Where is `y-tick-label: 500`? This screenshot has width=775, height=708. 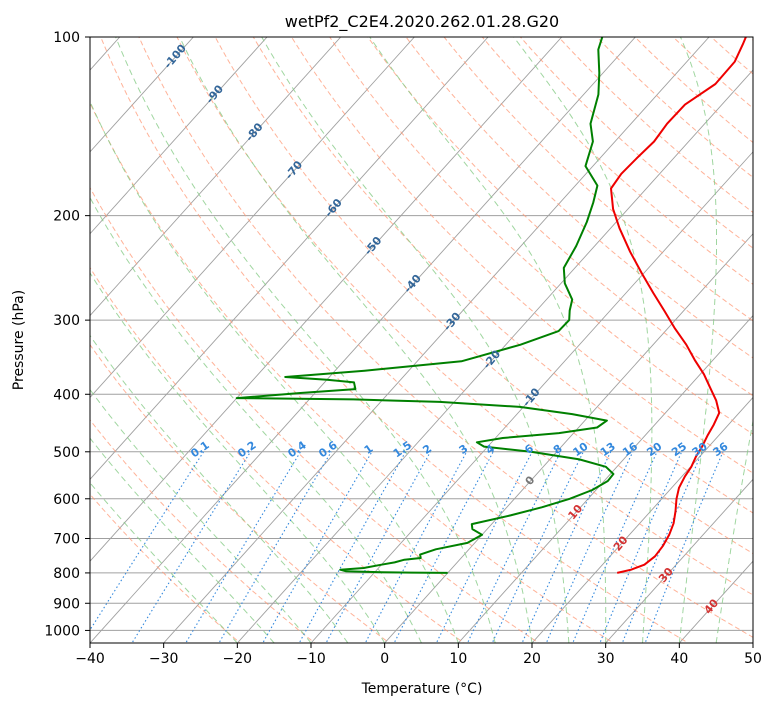
y-tick-label: 500 is located at coordinates (66, 453).